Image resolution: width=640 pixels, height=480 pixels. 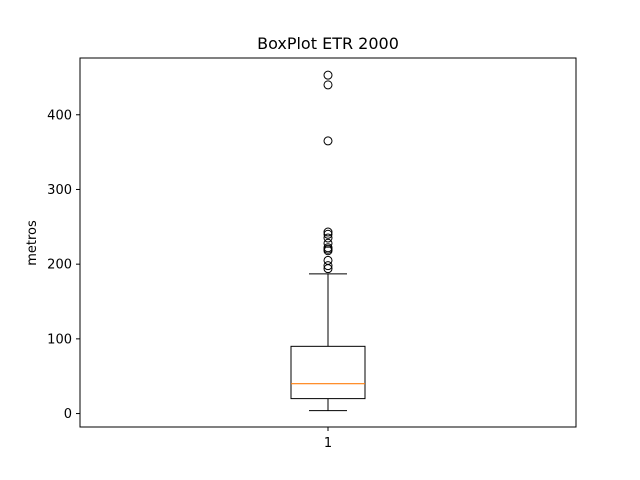 What do you see at coordinates (328, 43) in the screenshot?
I see `chart-title: BoxPlot ETR 2000` at bounding box center [328, 43].